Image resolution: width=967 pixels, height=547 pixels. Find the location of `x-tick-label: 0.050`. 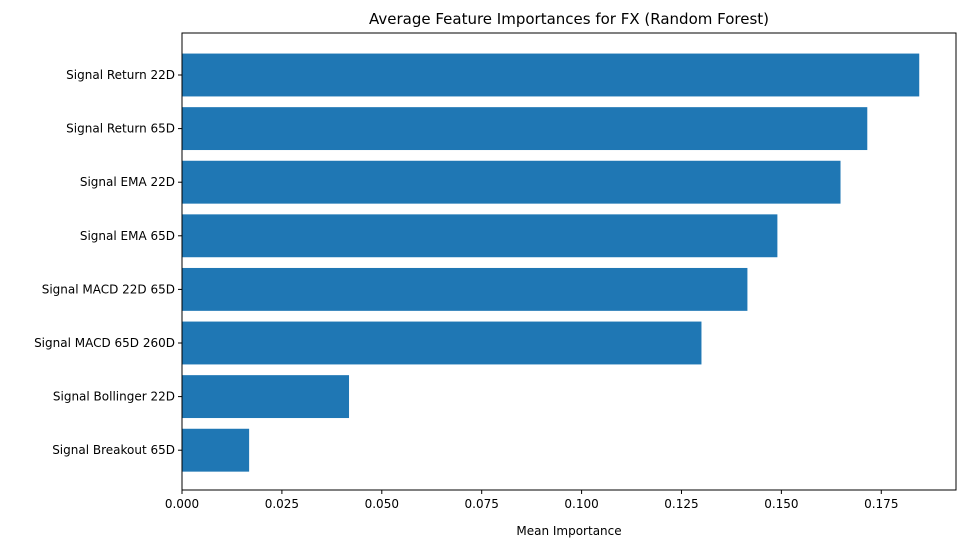

x-tick-label: 0.050 is located at coordinates (382, 504).